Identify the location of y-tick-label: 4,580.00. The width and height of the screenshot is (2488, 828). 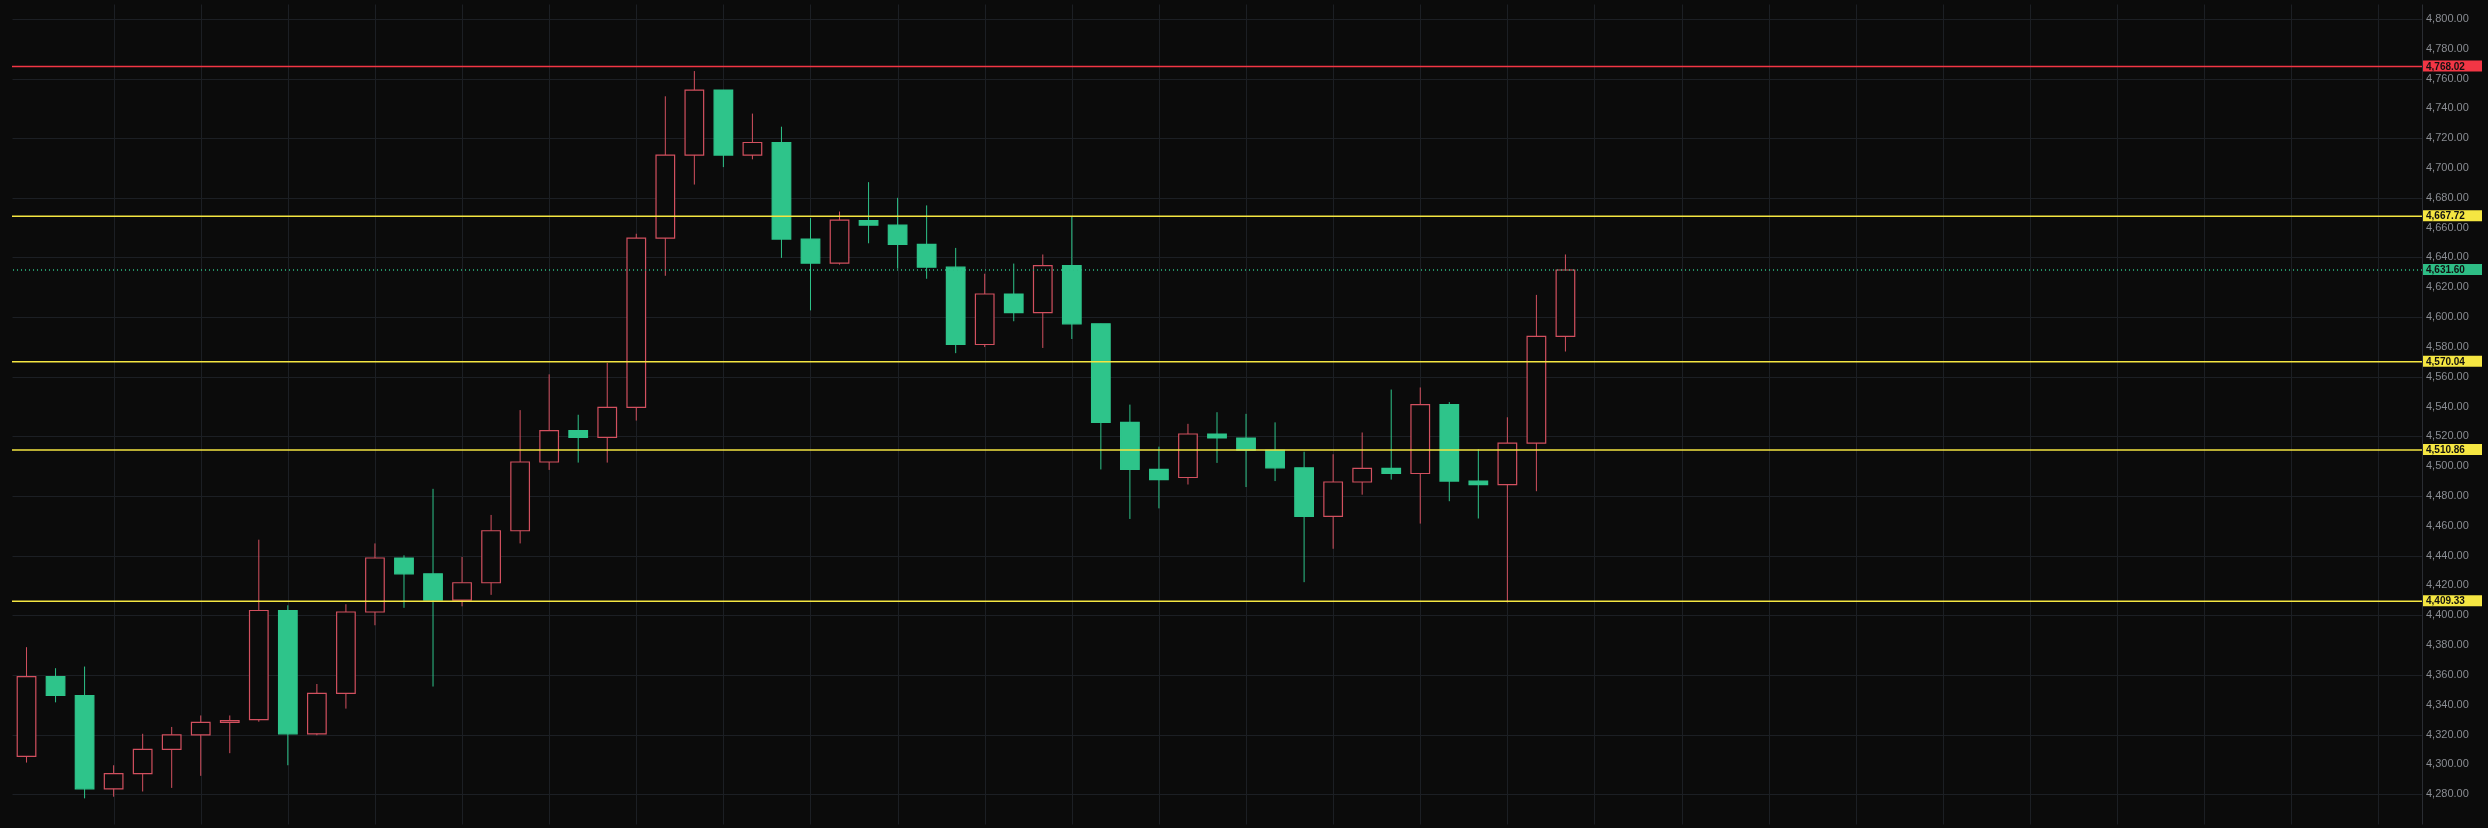
(2447, 345).